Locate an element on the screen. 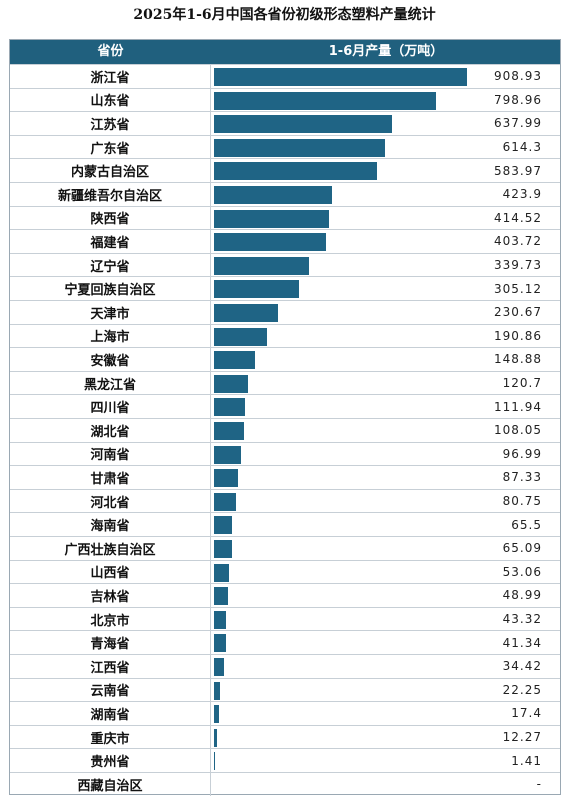 The height and width of the screenshot is (805, 569). province-label: 广东省 is located at coordinates (110, 147).